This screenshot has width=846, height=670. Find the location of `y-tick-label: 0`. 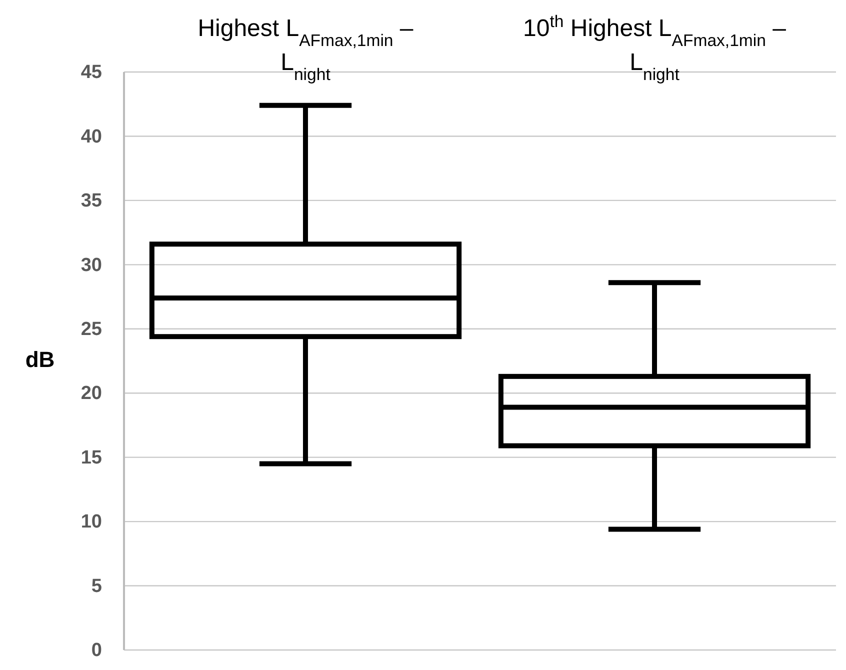

y-tick-label: 0 is located at coordinates (96, 651).